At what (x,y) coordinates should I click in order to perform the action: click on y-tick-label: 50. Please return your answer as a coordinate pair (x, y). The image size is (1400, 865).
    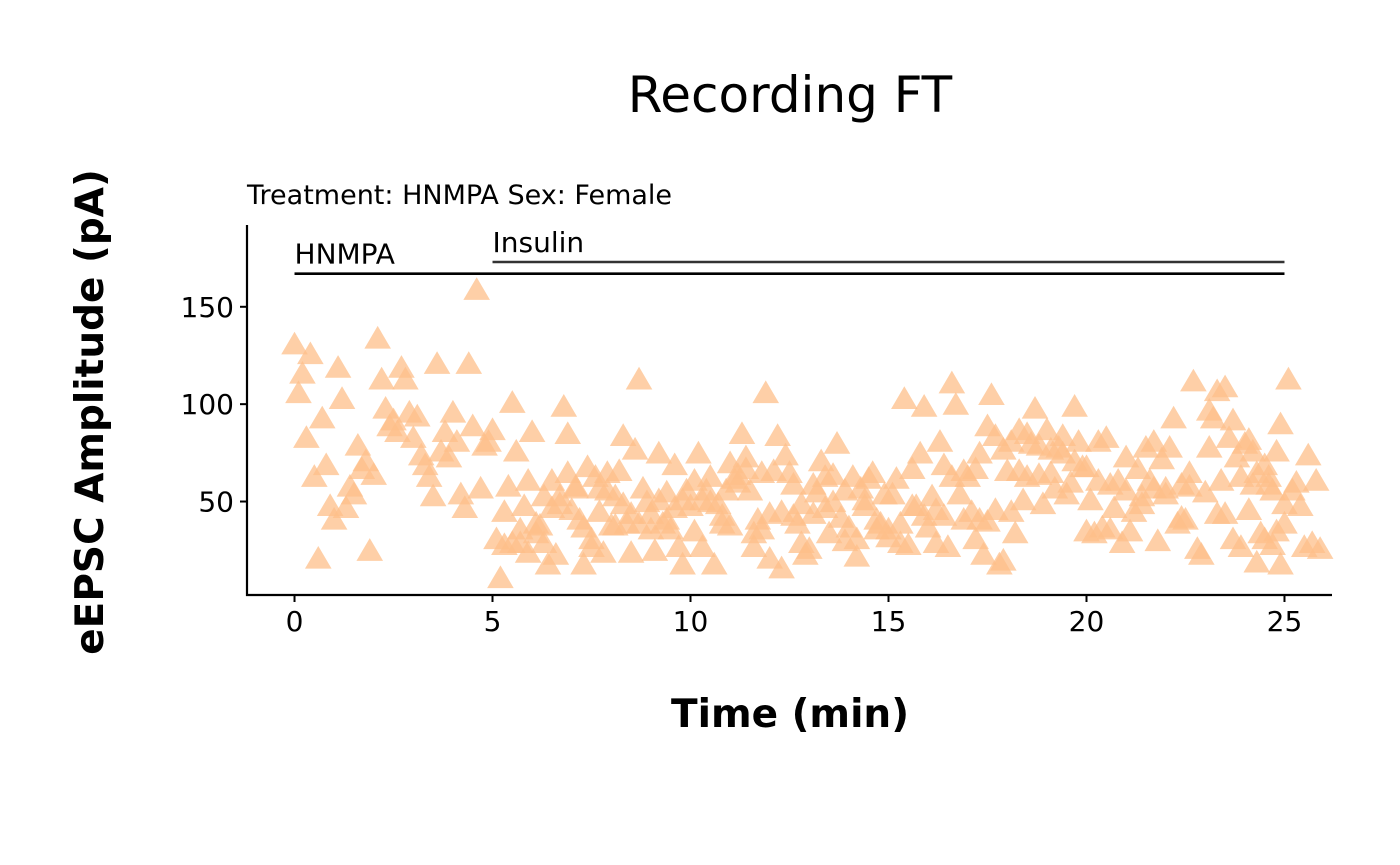
    Looking at the image, I should click on (216, 502).